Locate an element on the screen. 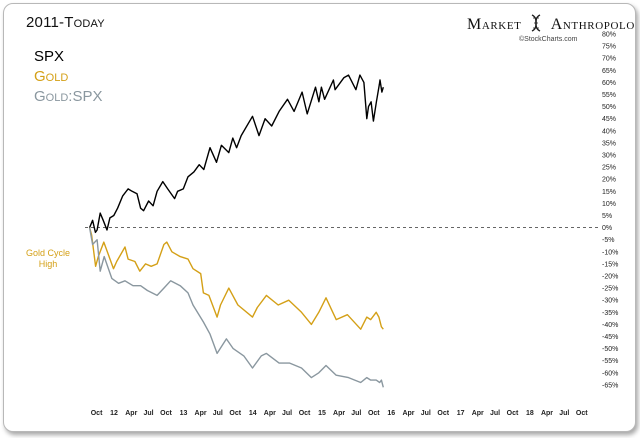 This screenshot has height=438, width=640. y-tick-label: -5% is located at coordinates (608, 240).